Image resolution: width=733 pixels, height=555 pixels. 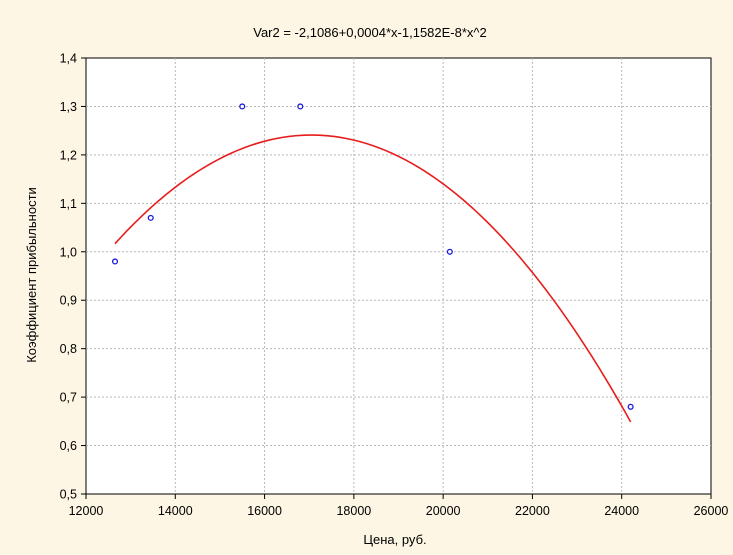 What do you see at coordinates (68, 495) in the screenshot?
I see `y-tick-label: 0,5` at bounding box center [68, 495].